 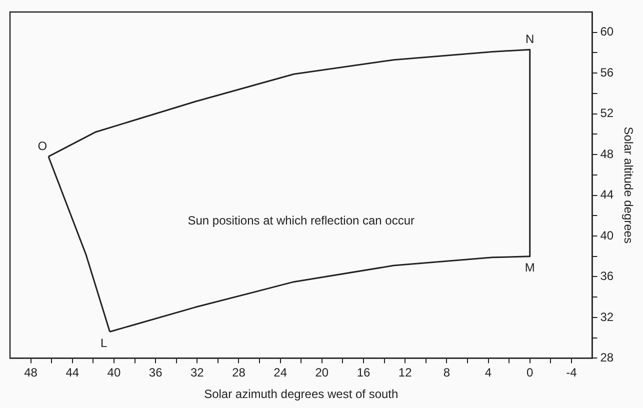 I want to click on x-tick-label: 28, so click(x=239, y=373).